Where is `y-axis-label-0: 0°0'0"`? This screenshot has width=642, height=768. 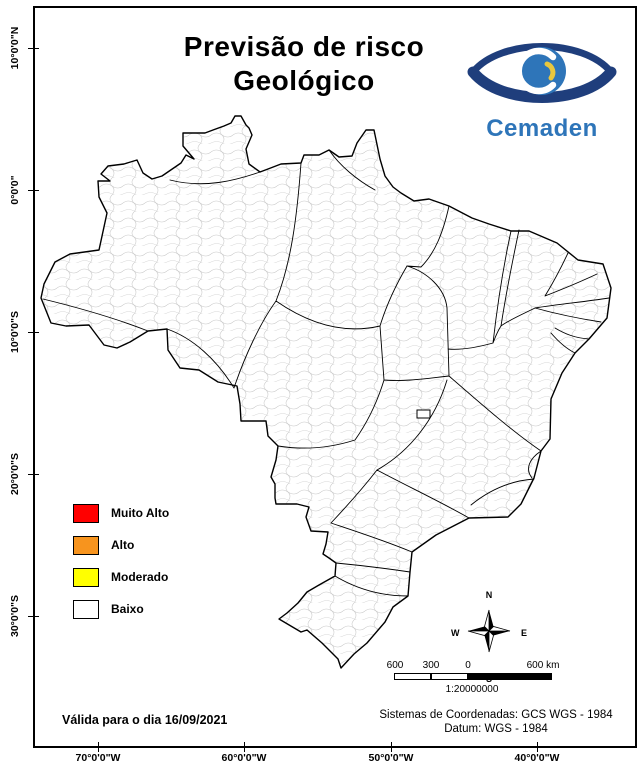 y-axis-label-0: 0°0'0" is located at coordinates (15, 190).